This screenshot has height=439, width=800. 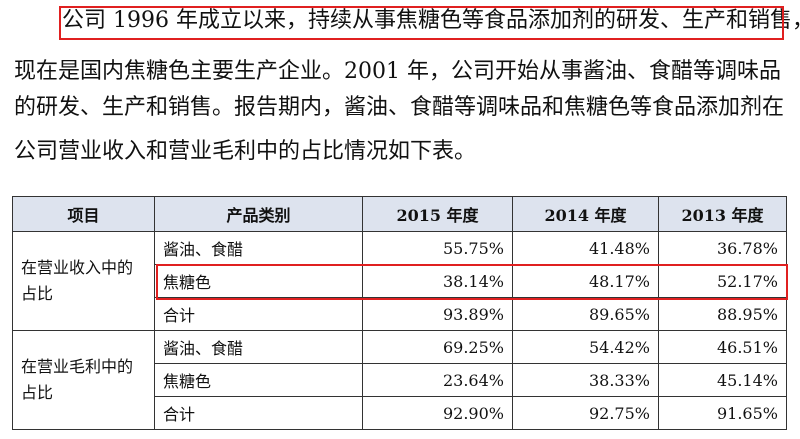 I want to click on value-cell: 46.51%, so click(x=722, y=347).